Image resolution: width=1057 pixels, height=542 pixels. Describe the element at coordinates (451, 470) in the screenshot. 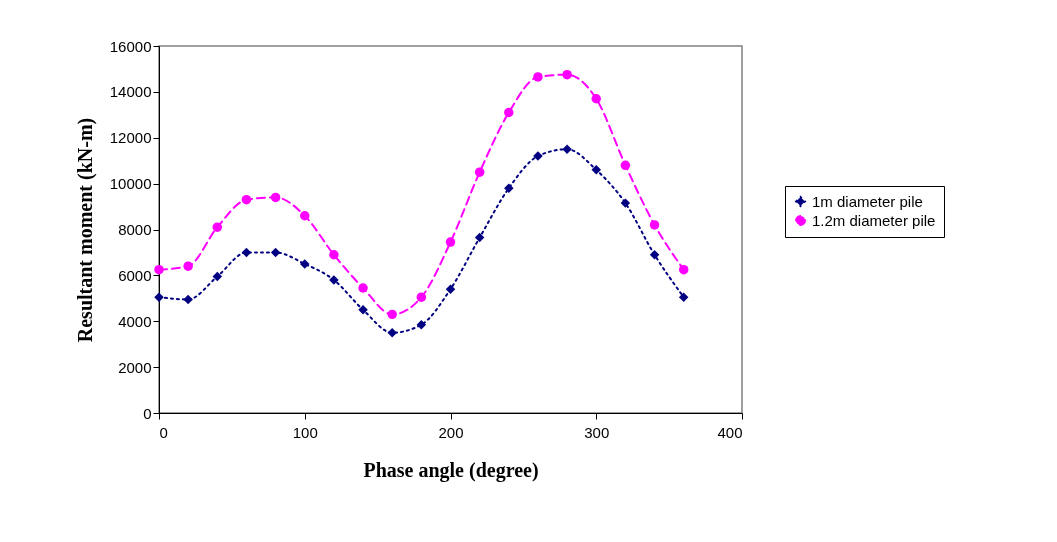

I see `x-axis-title: Phase angle (degree)` at that location.